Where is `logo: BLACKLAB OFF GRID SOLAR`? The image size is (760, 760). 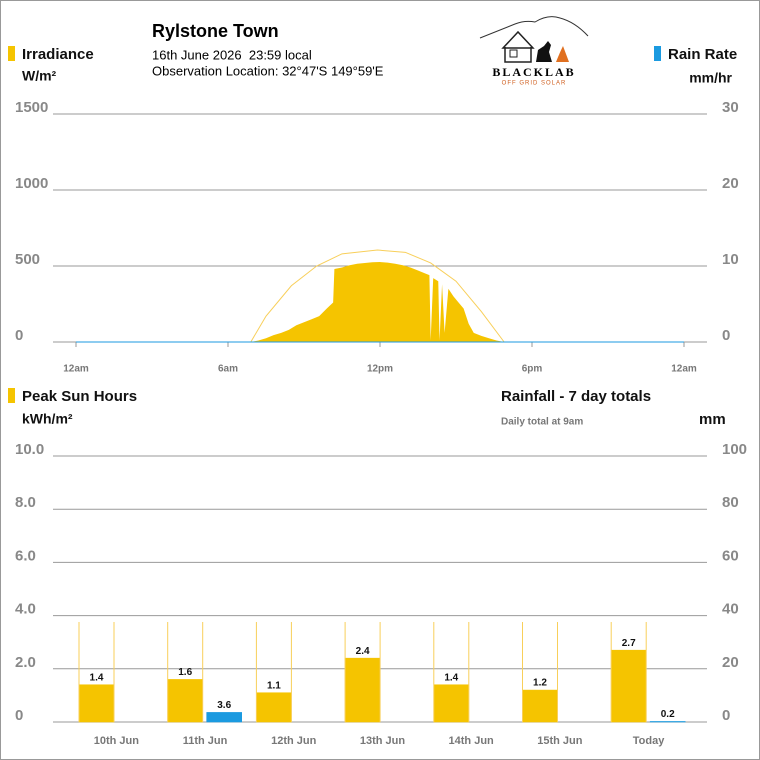 logo: BLACKLAB OFF GRID SOLAR is located at coordinates (534, 51).